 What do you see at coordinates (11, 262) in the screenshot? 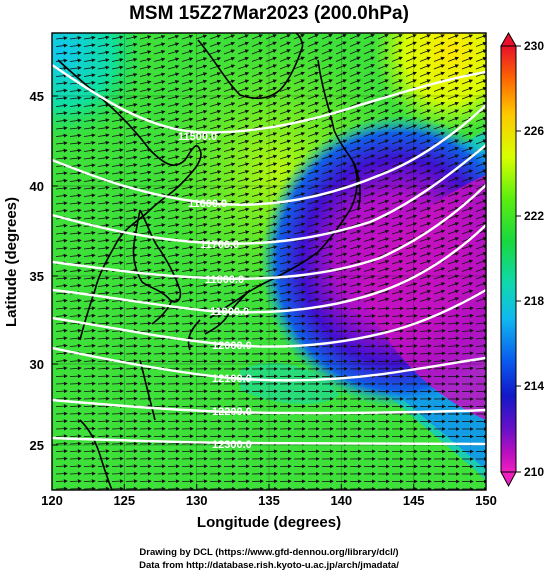
I see `y-axis-title: Latitude (degrees)` at bounding box center [11, 262].